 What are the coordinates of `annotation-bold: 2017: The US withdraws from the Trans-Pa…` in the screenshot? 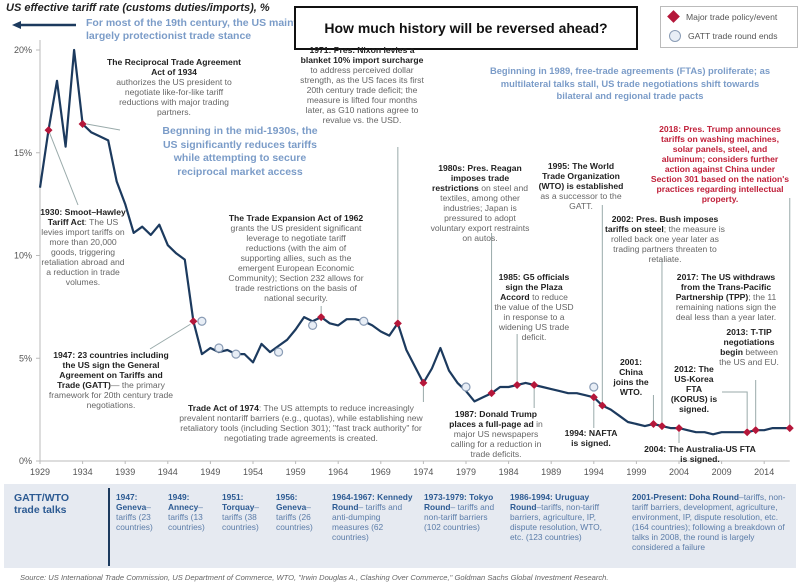 It's located at (725, 287).